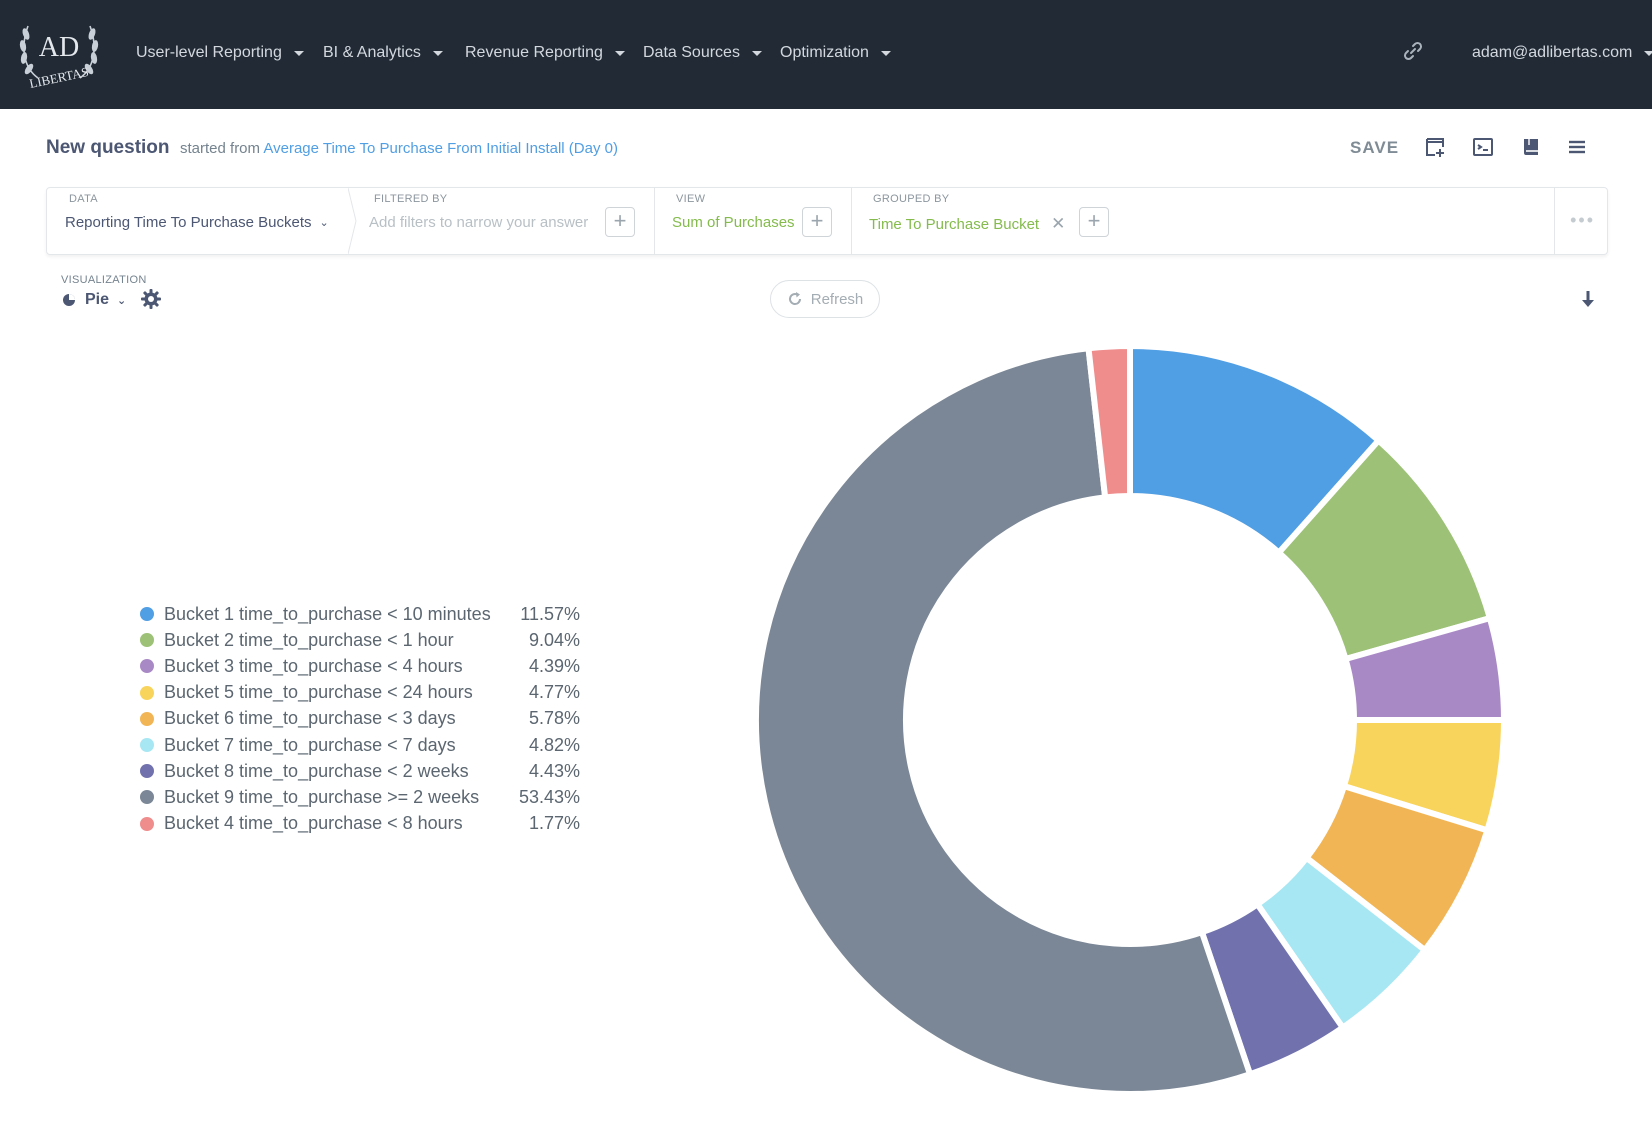 This screenshot has width=1652, height=1125. What do you see at coordinates (534, 52) in the screenshot?
I see `nav-item-label: Revenue Reporting` at bounding box center [534, 52].